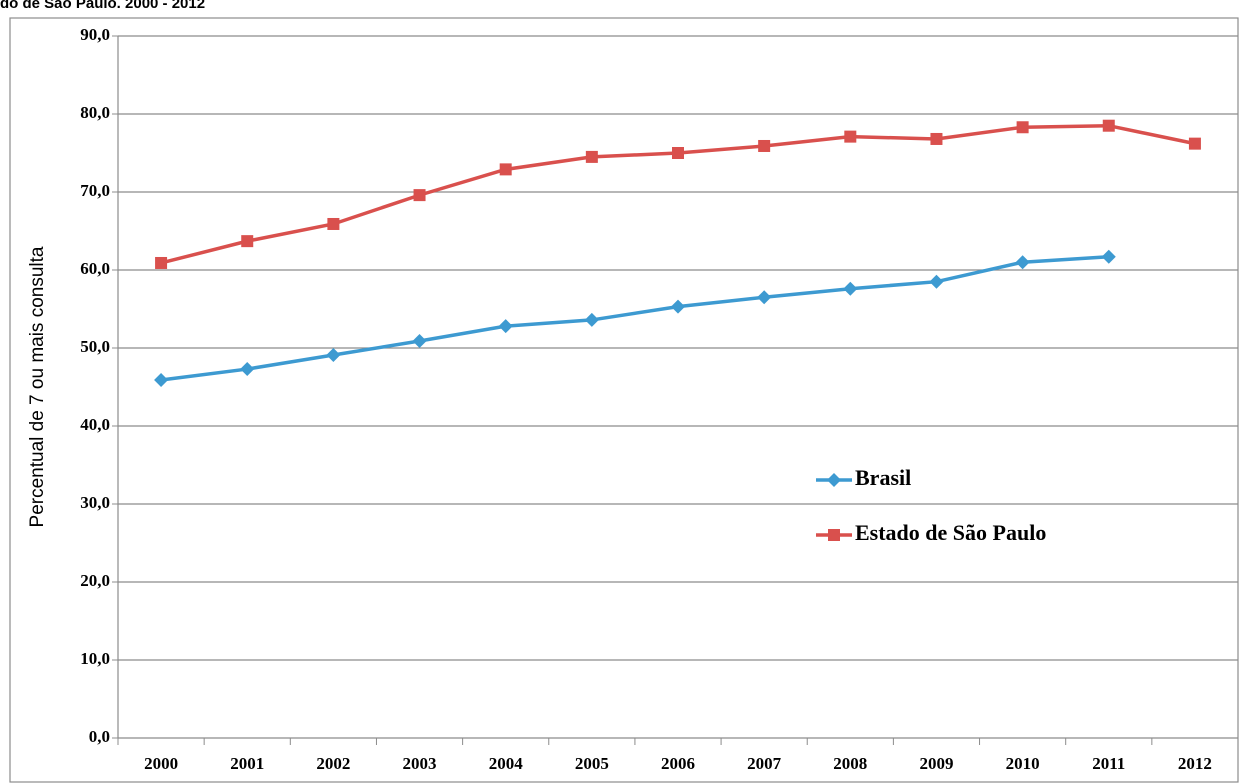  Describe the element at coordinates (420, 763) in the screenshot. I see `x-tick-label: 2003` at that location.